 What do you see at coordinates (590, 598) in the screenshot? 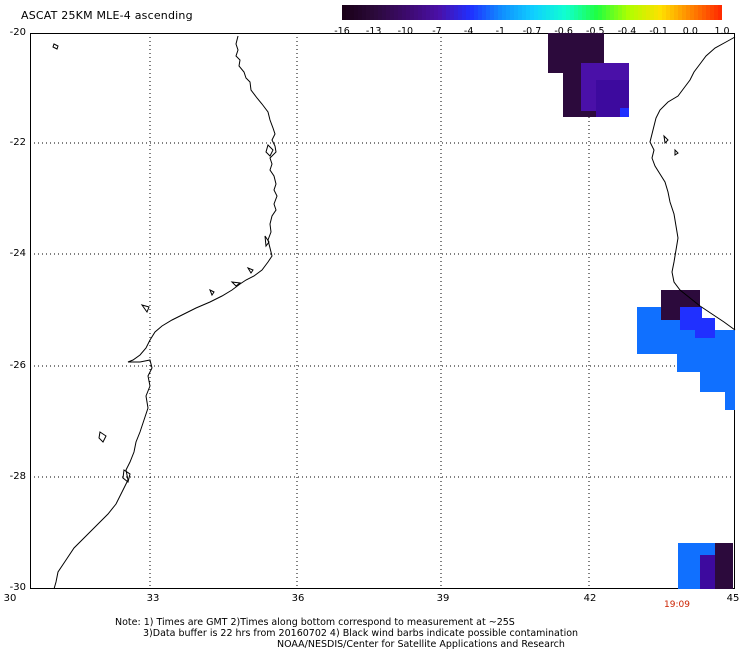
I see `lon-label: 42` at bounding box center [590, 598].